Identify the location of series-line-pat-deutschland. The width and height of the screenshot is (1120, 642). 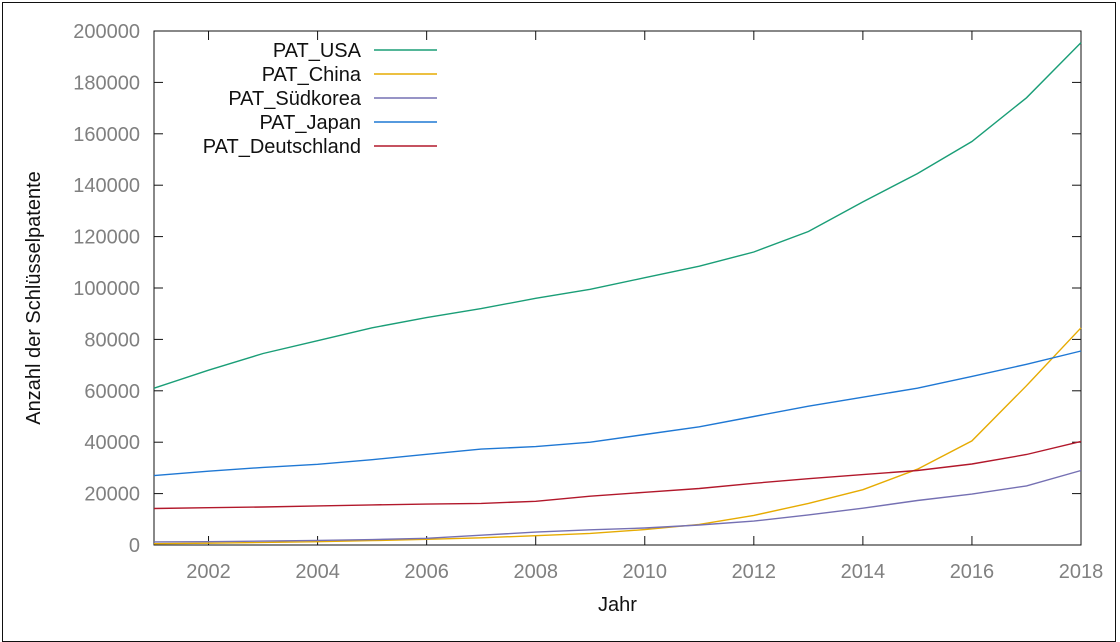
(617, 475).